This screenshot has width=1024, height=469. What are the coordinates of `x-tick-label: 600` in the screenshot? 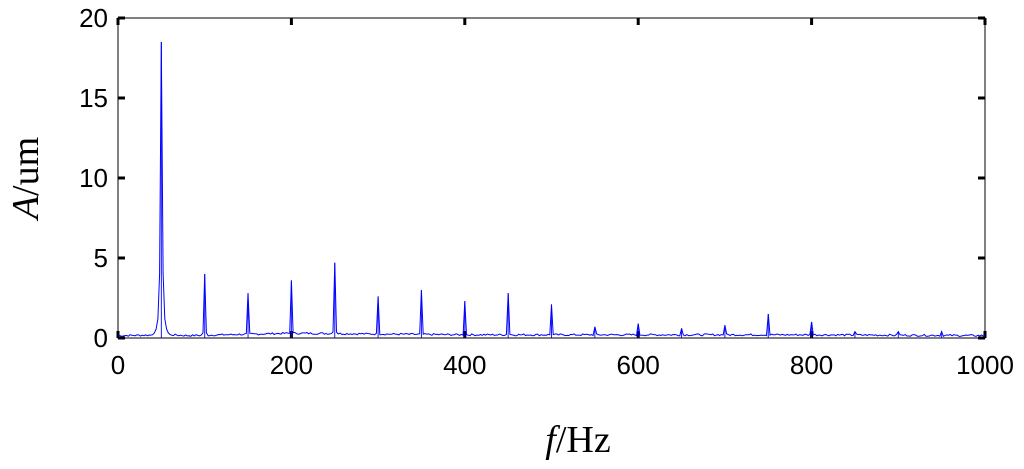 It's located at (638, 365).